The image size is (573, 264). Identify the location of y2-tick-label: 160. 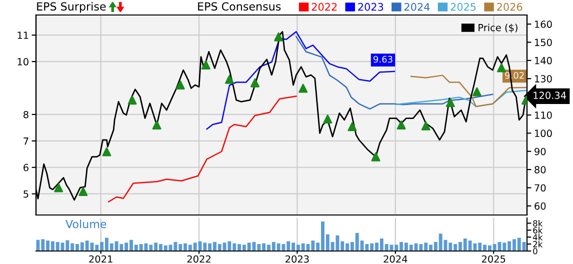
(543, 24).